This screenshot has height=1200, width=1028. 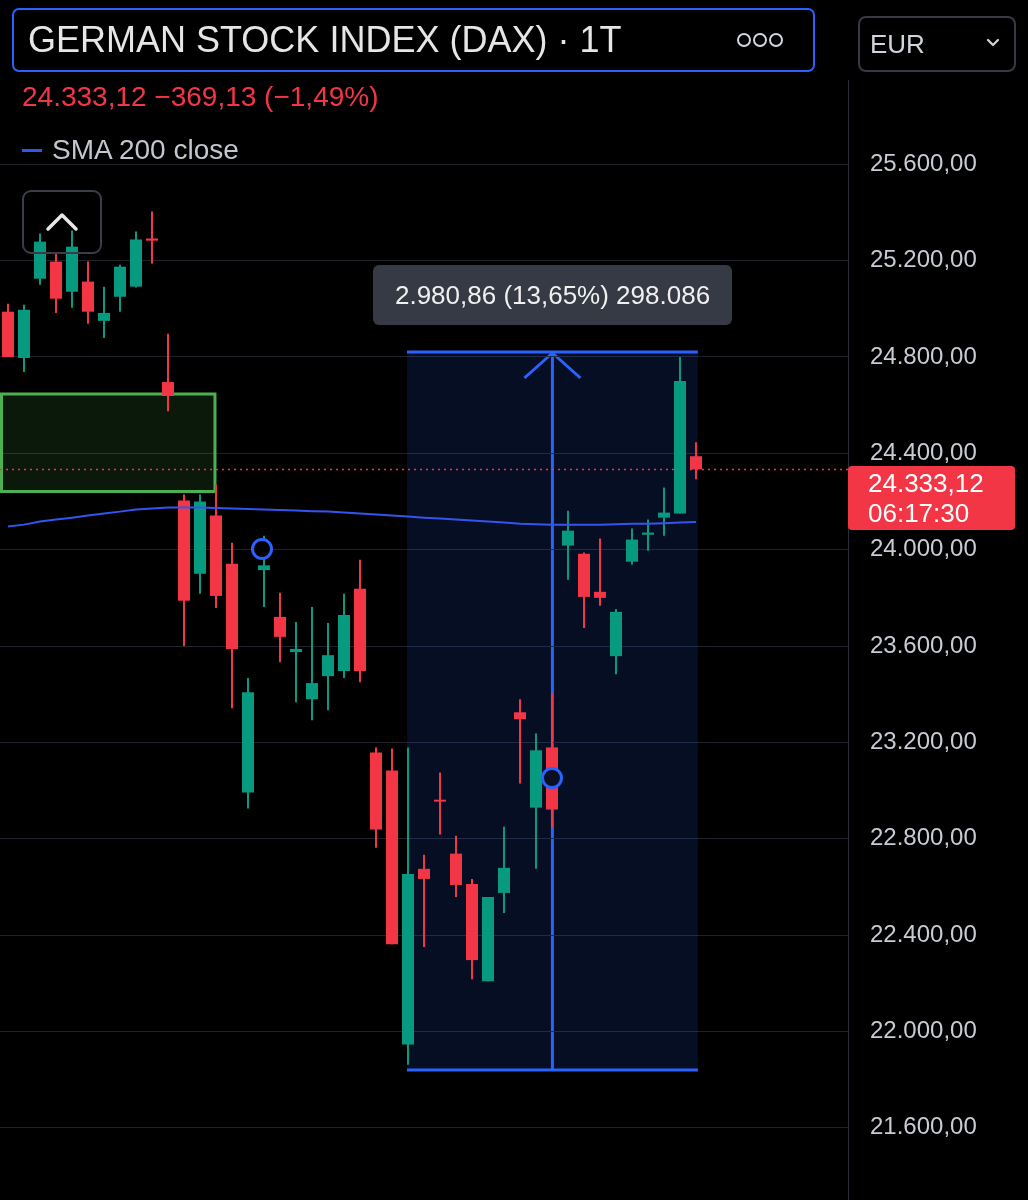 I want to click on text: 06:17:30, so click(x=919, y=513).